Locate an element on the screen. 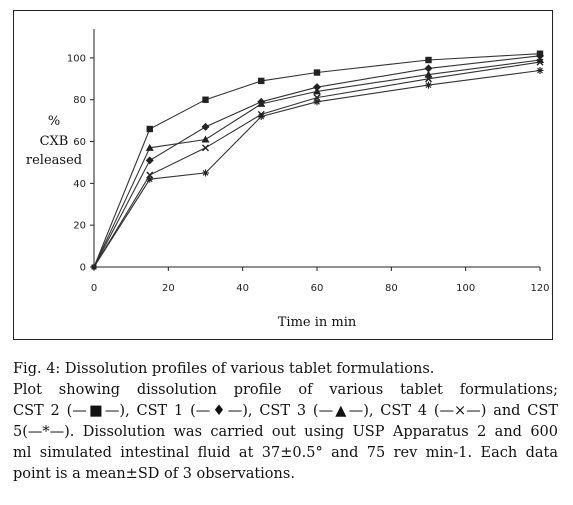 The image size is (573, 505). y-axis-title-line: released is located at coordinates (54, 160).